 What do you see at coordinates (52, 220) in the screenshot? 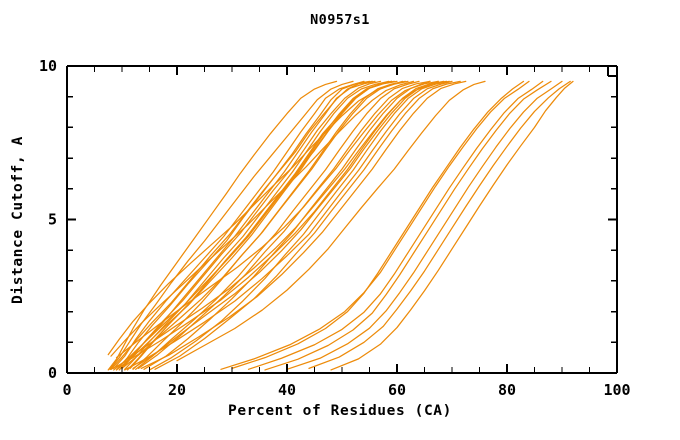
I see `y-tick-label: 5` at bounding box center [52, 220].